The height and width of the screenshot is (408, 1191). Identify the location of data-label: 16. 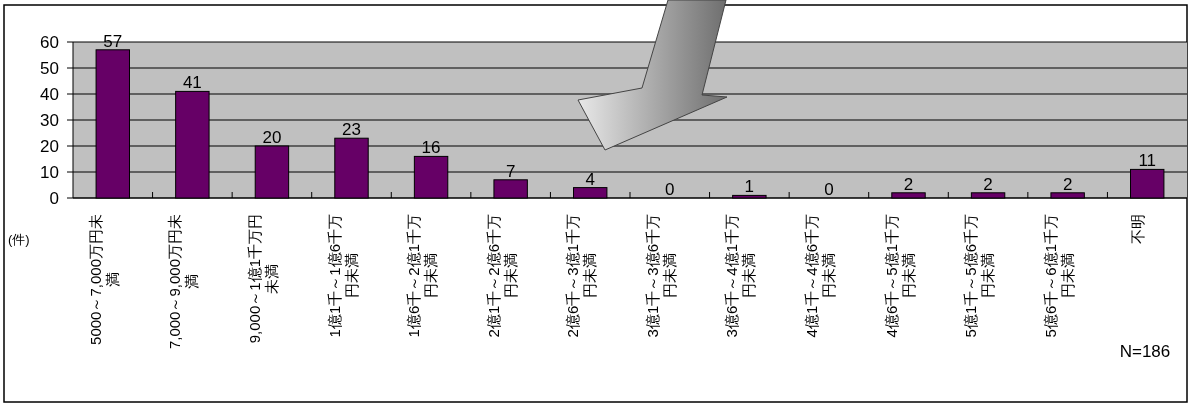
(431, 148).